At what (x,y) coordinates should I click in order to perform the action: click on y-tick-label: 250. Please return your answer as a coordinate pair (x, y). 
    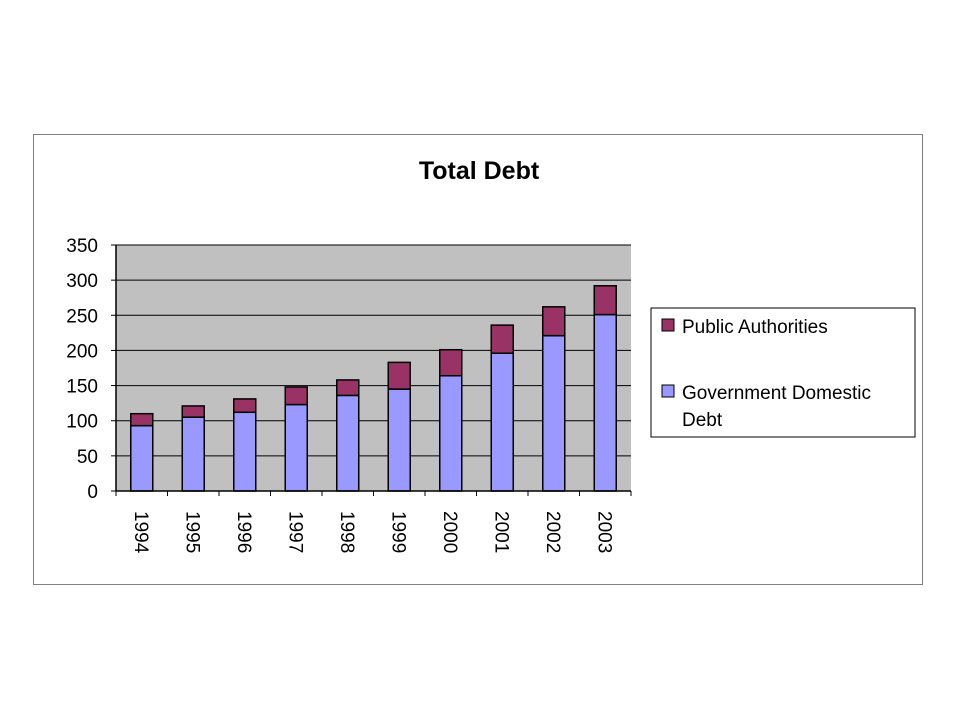
    Looking at the image, I should click on (82, 316).